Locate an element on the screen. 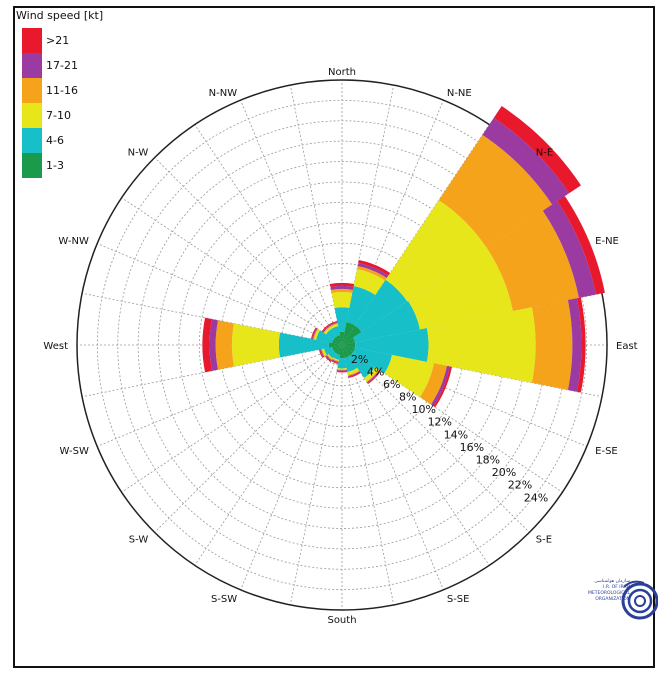 The height and width of the screenshot is (675, 666). direction-label: North is located at coordinates (342, 72).